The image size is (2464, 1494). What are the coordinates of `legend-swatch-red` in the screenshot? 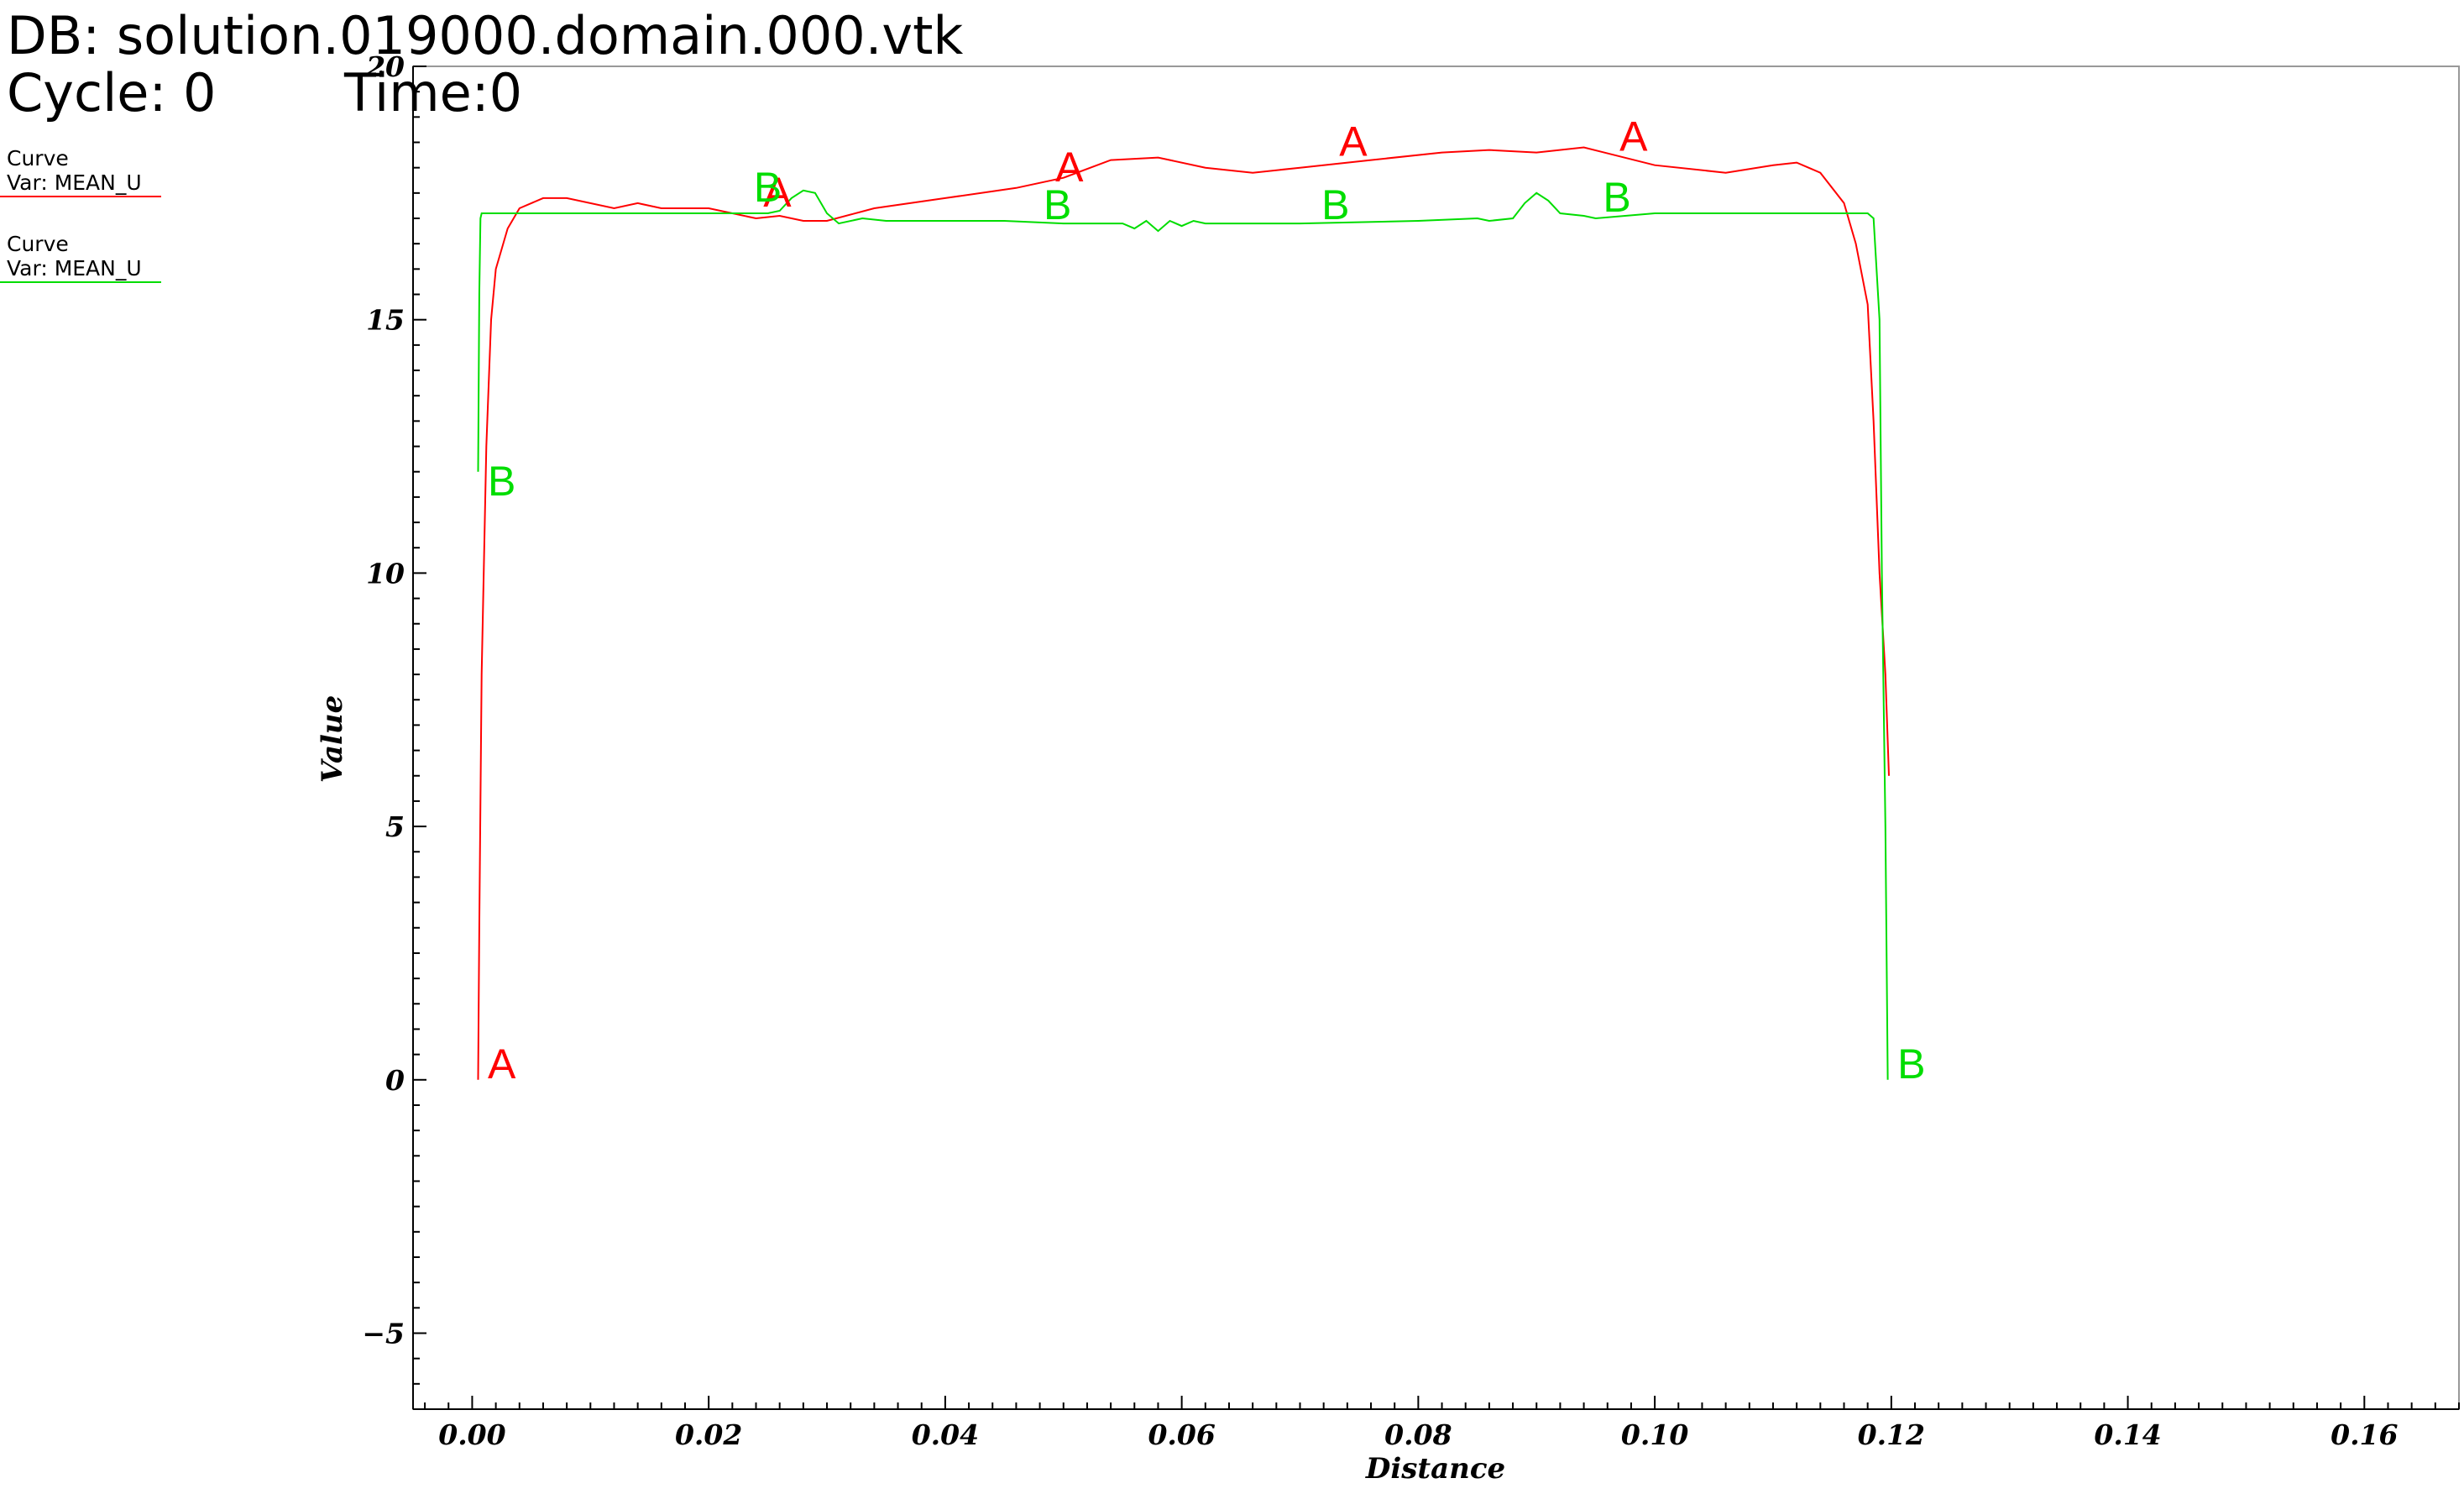 It's located at (80, 196).